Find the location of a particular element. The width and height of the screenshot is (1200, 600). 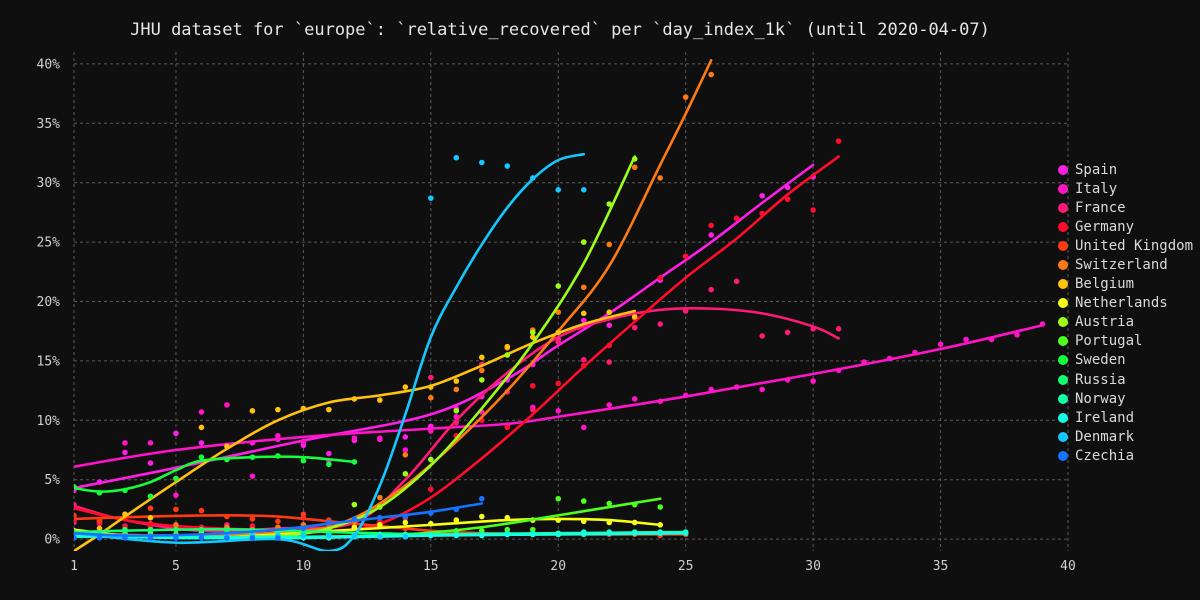

legend-label: Denmark is located at coordinates (1105, 436).